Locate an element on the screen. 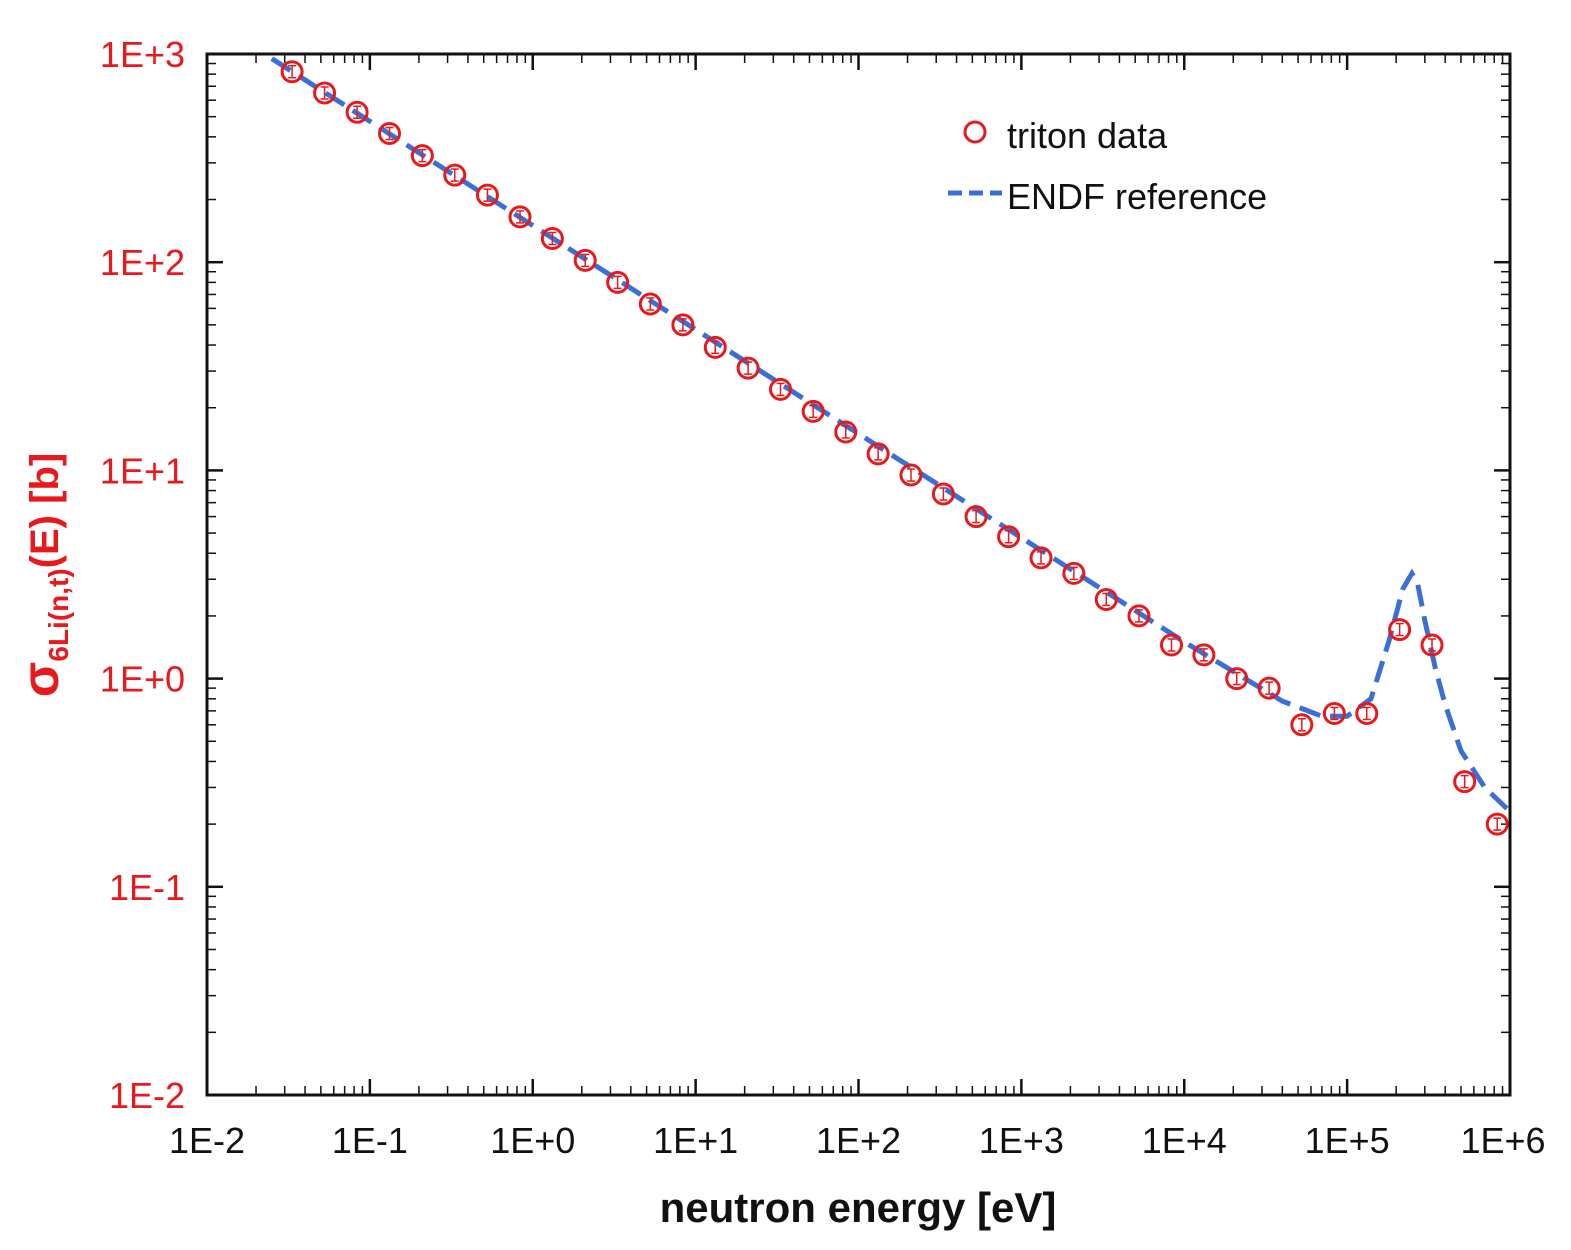 The image size is (1571, 1250). x-tick-label: 1E+0 is located at coordinates (532, 1140).